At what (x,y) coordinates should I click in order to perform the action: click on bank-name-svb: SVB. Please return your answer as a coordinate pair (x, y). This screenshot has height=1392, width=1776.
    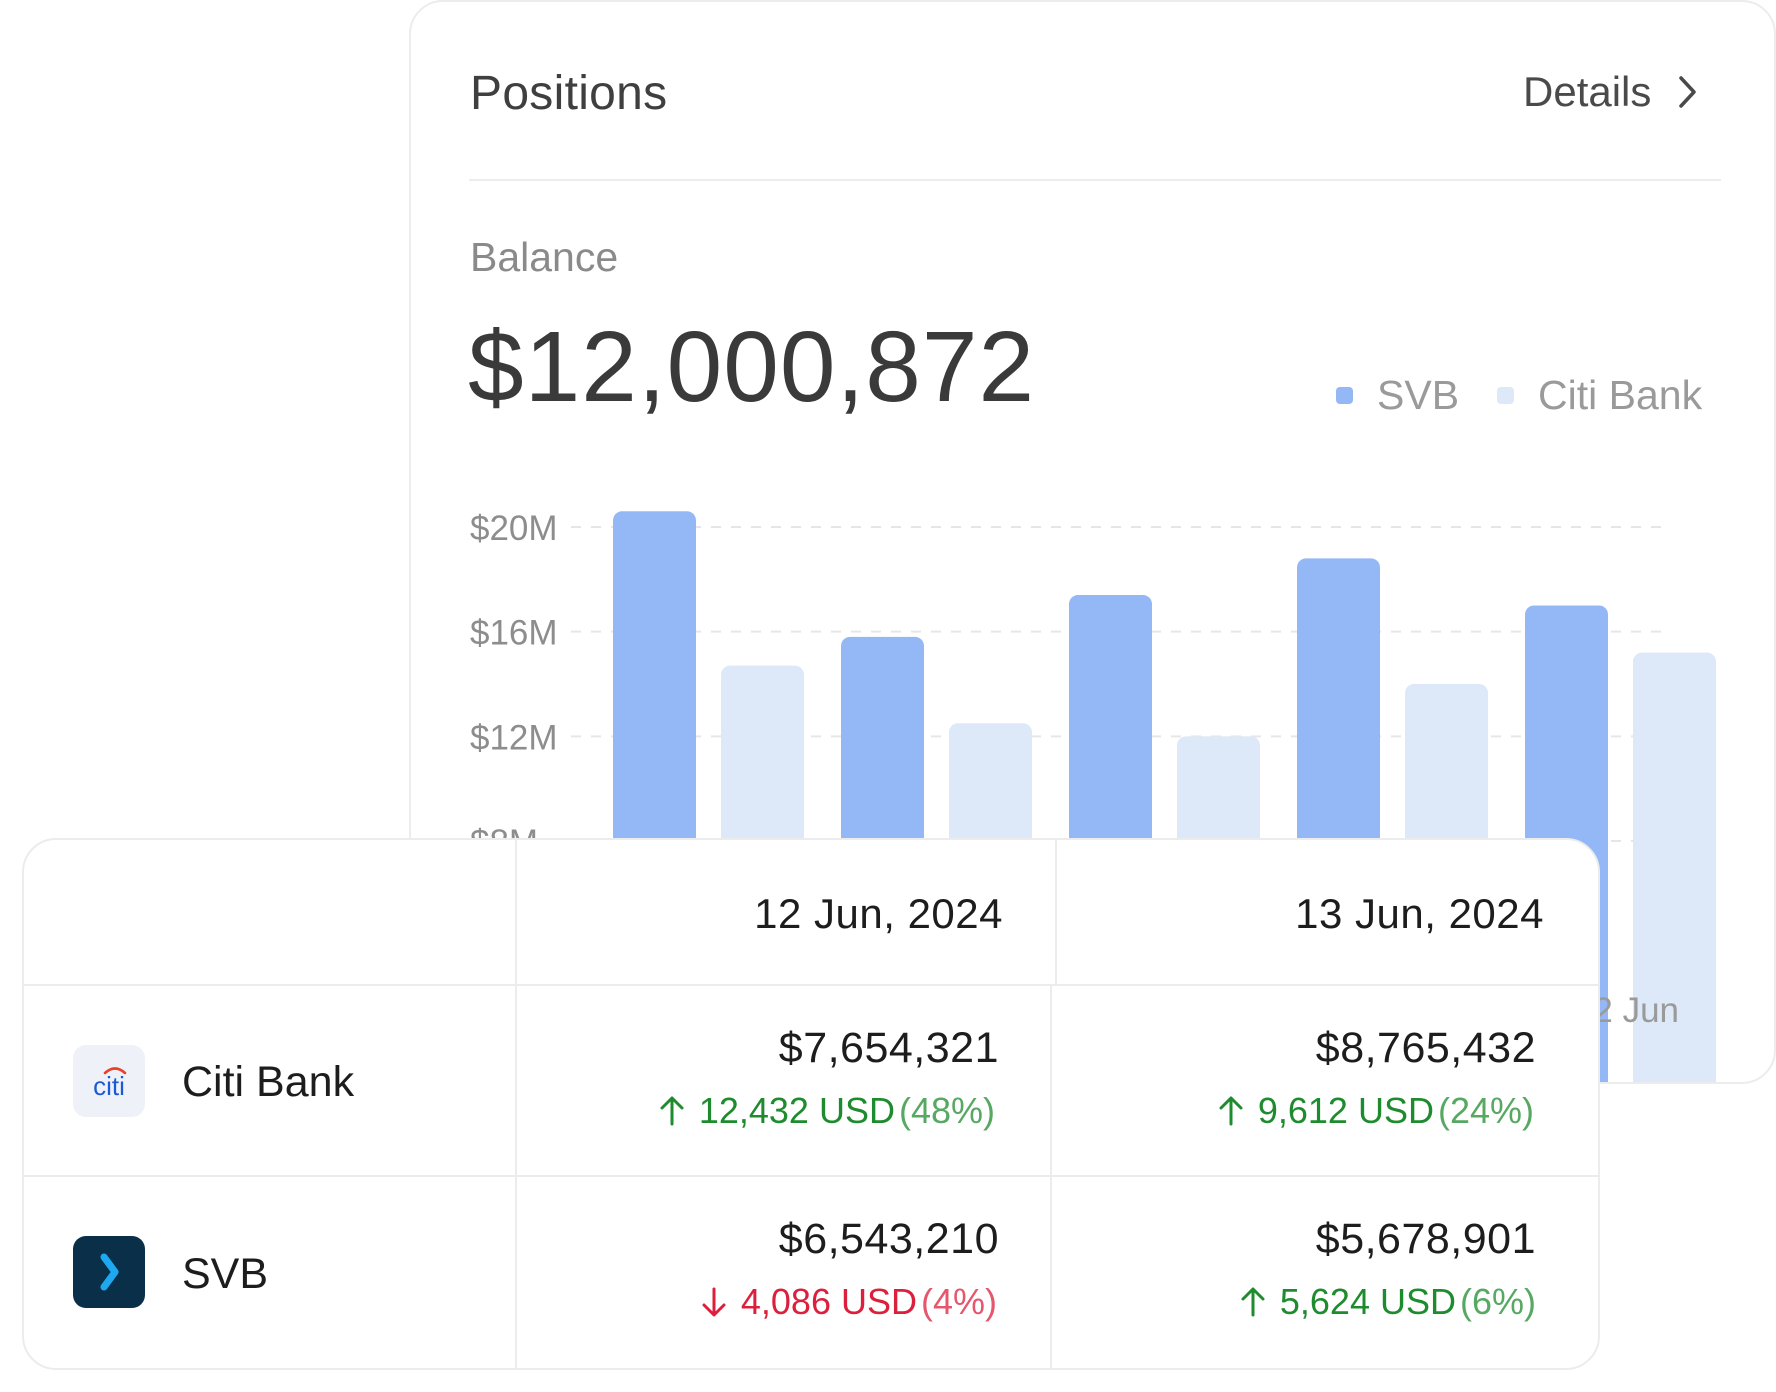
    Looking at the image, I should click on (225, 1274).